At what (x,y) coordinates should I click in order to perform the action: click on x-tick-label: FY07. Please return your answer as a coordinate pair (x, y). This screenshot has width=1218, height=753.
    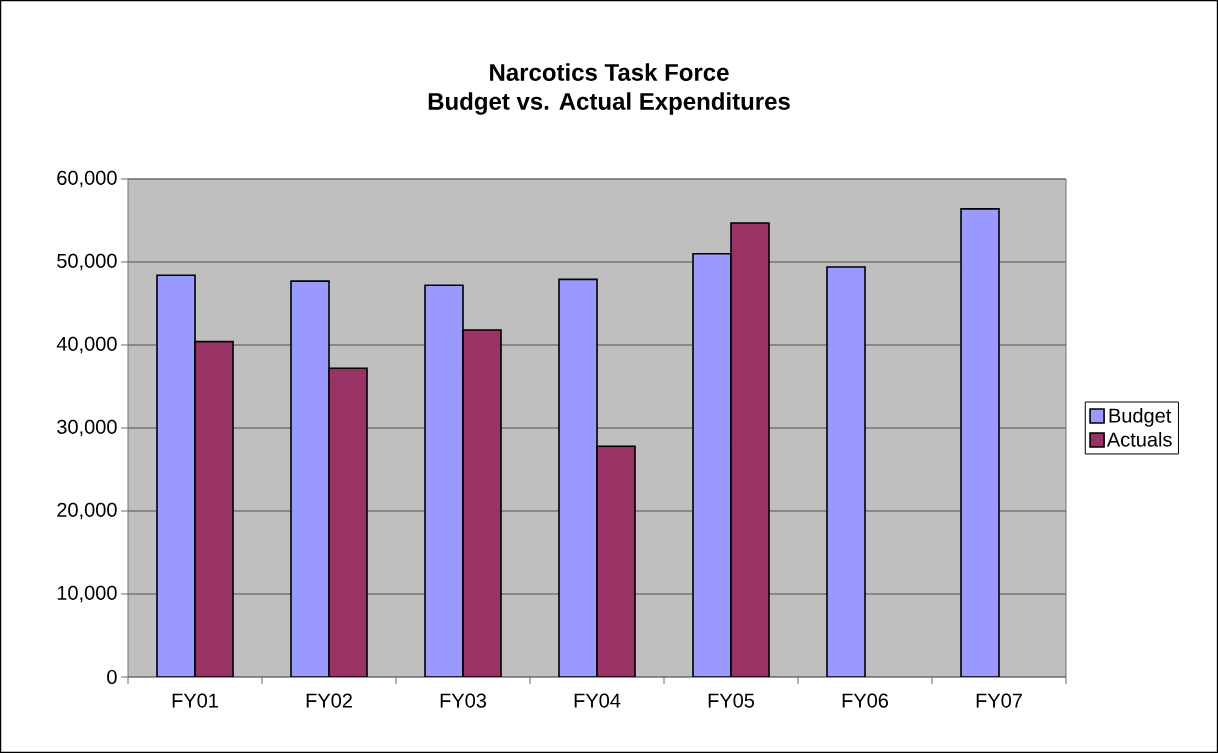
    Looking at the image, I should click on (999, 700).